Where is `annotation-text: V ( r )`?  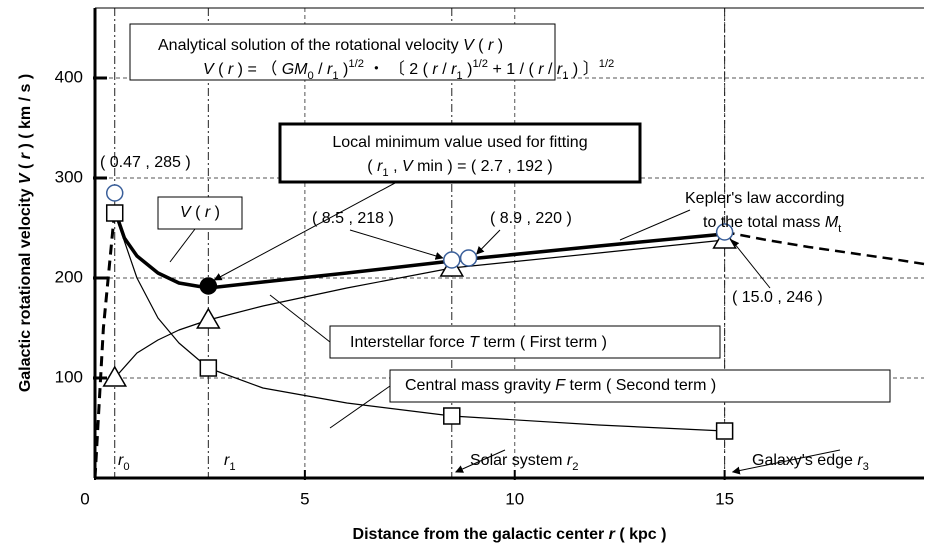 annotation-text: V ( r ) is located at coordinates (200, 212).